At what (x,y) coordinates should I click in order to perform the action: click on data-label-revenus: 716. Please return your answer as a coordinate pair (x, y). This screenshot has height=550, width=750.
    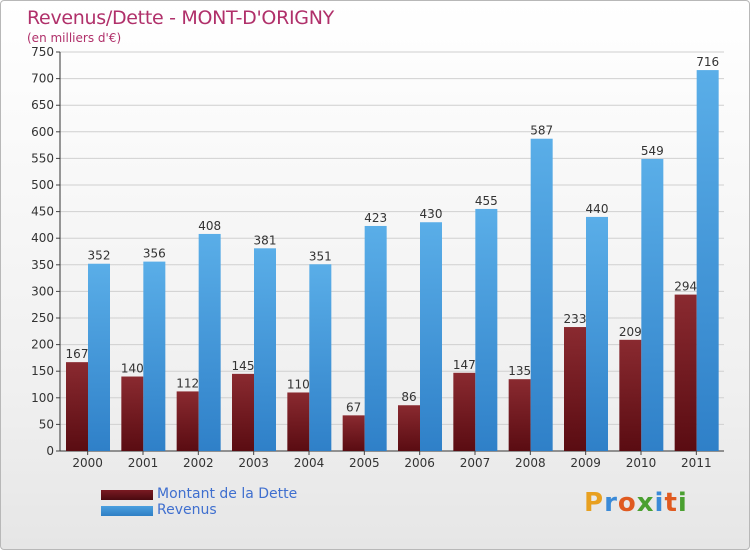
    Looking at the image, I should click on (707, 62).